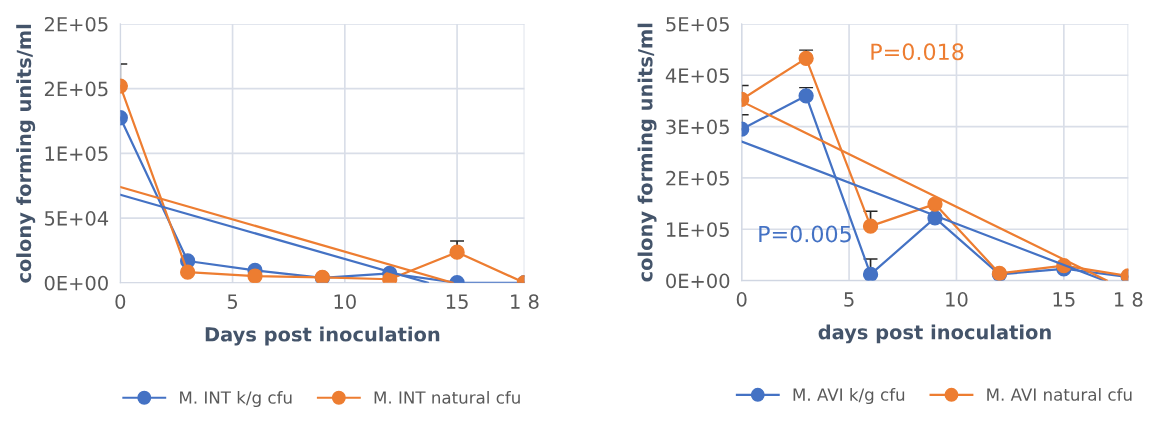  Describe the element at coordinates (849, 396) in the screenshot. I see `legend-label: M. AVI k/g cfu` at that location.